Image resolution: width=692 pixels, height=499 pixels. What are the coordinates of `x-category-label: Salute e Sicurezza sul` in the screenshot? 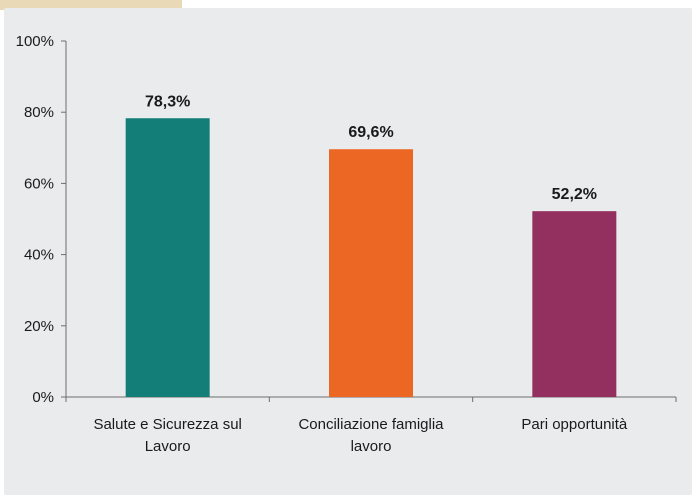 It's located at (167, 424).